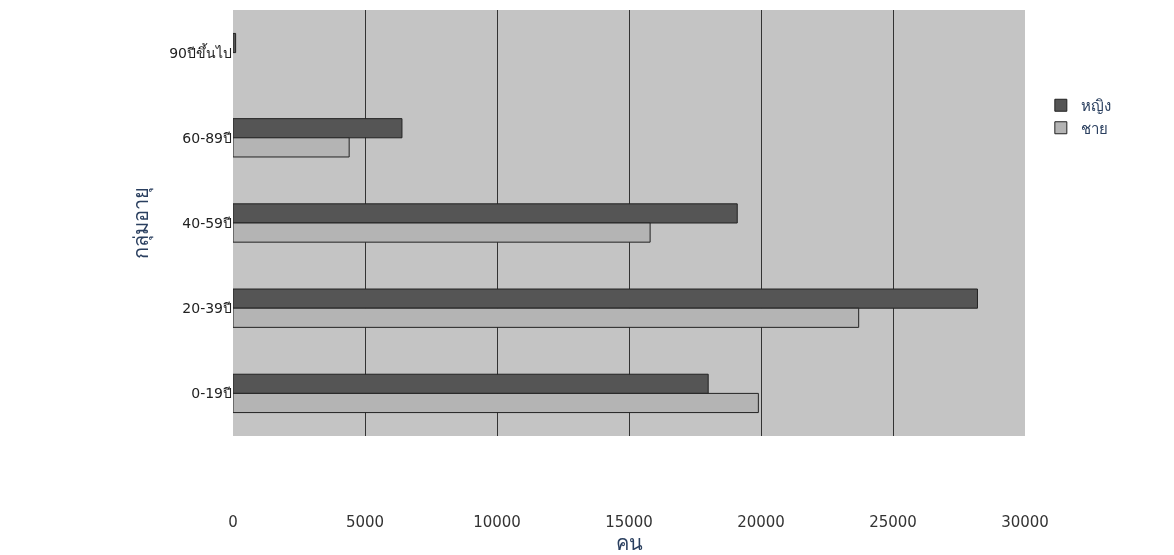 This screenshot has width=1174, height=555. Describe the element at coordinates (207, 222) in the screenshot. I see `y-tick-label: 40-59ปี` at that location.